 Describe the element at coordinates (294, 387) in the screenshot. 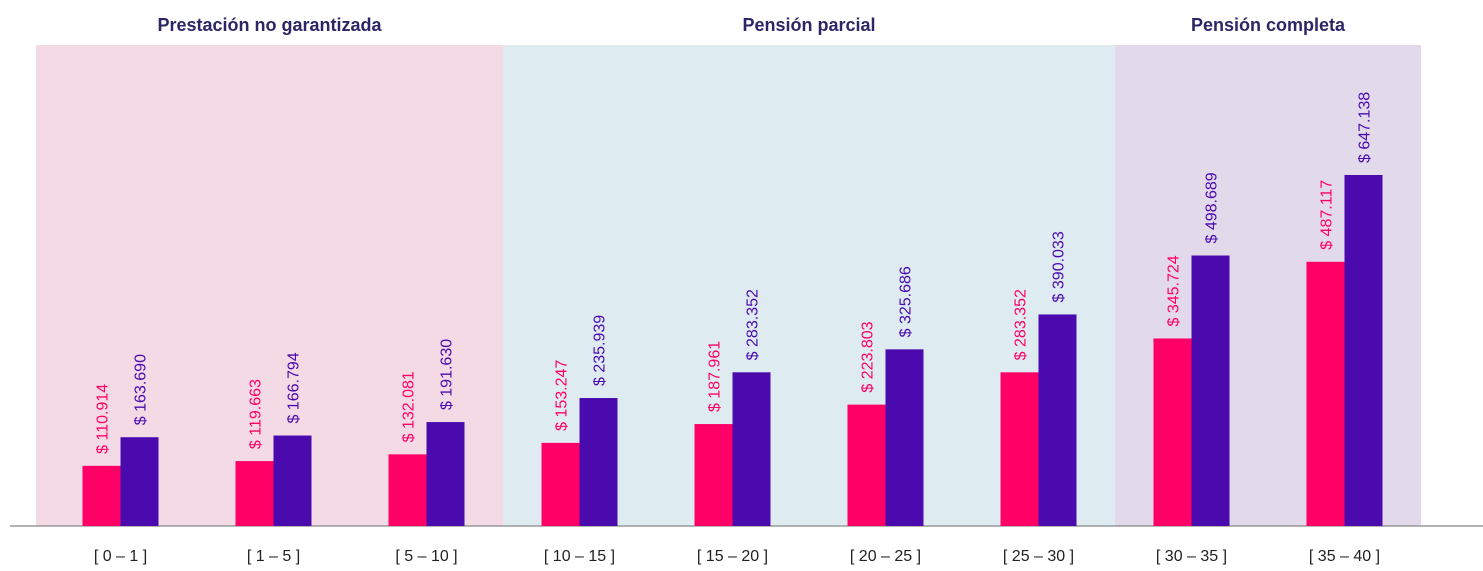

I see `data-label: $ 166.794` at that location.